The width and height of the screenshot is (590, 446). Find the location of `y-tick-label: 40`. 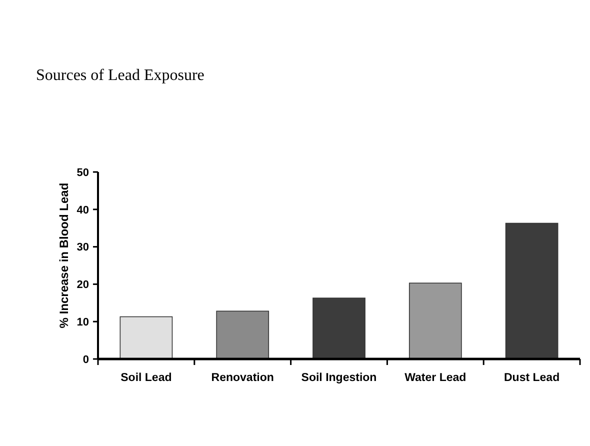

y-tick-label: 40 is located at coordinates (82, 210).